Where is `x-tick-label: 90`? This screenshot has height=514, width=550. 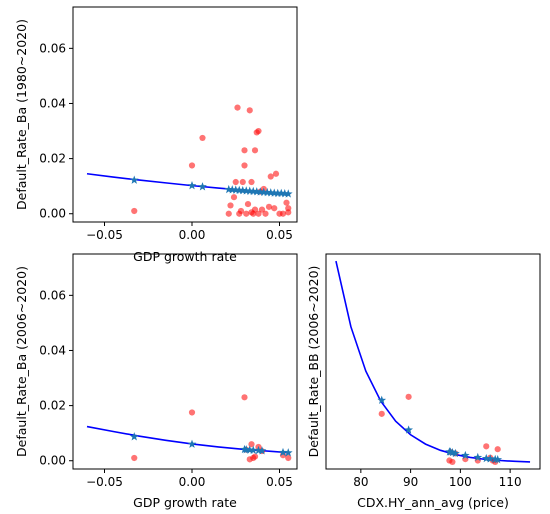
x-tick-label: 90 is located at coordinates (410, 482).